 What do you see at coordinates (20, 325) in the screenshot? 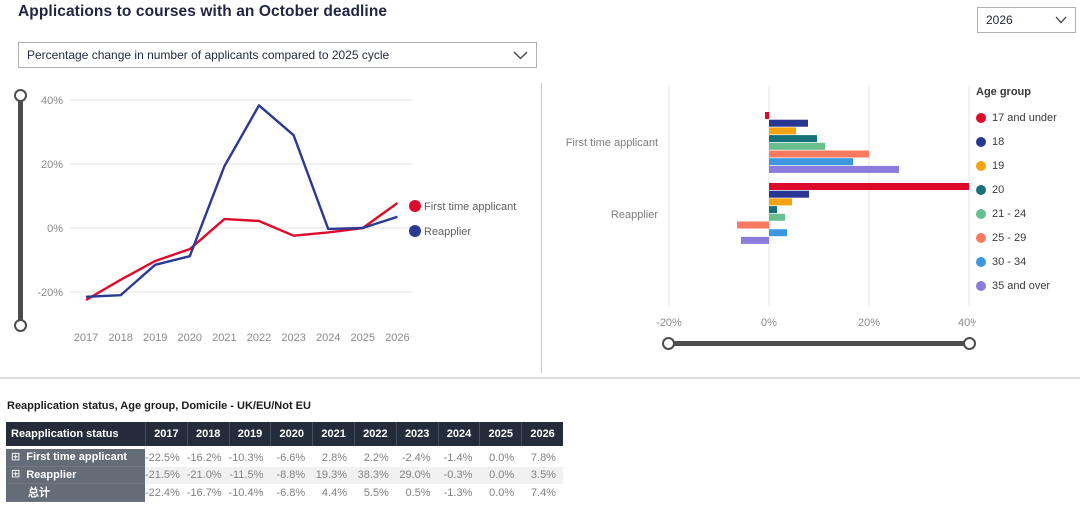
I see `slider-handle-bottom` at bounding box center [20, 325].